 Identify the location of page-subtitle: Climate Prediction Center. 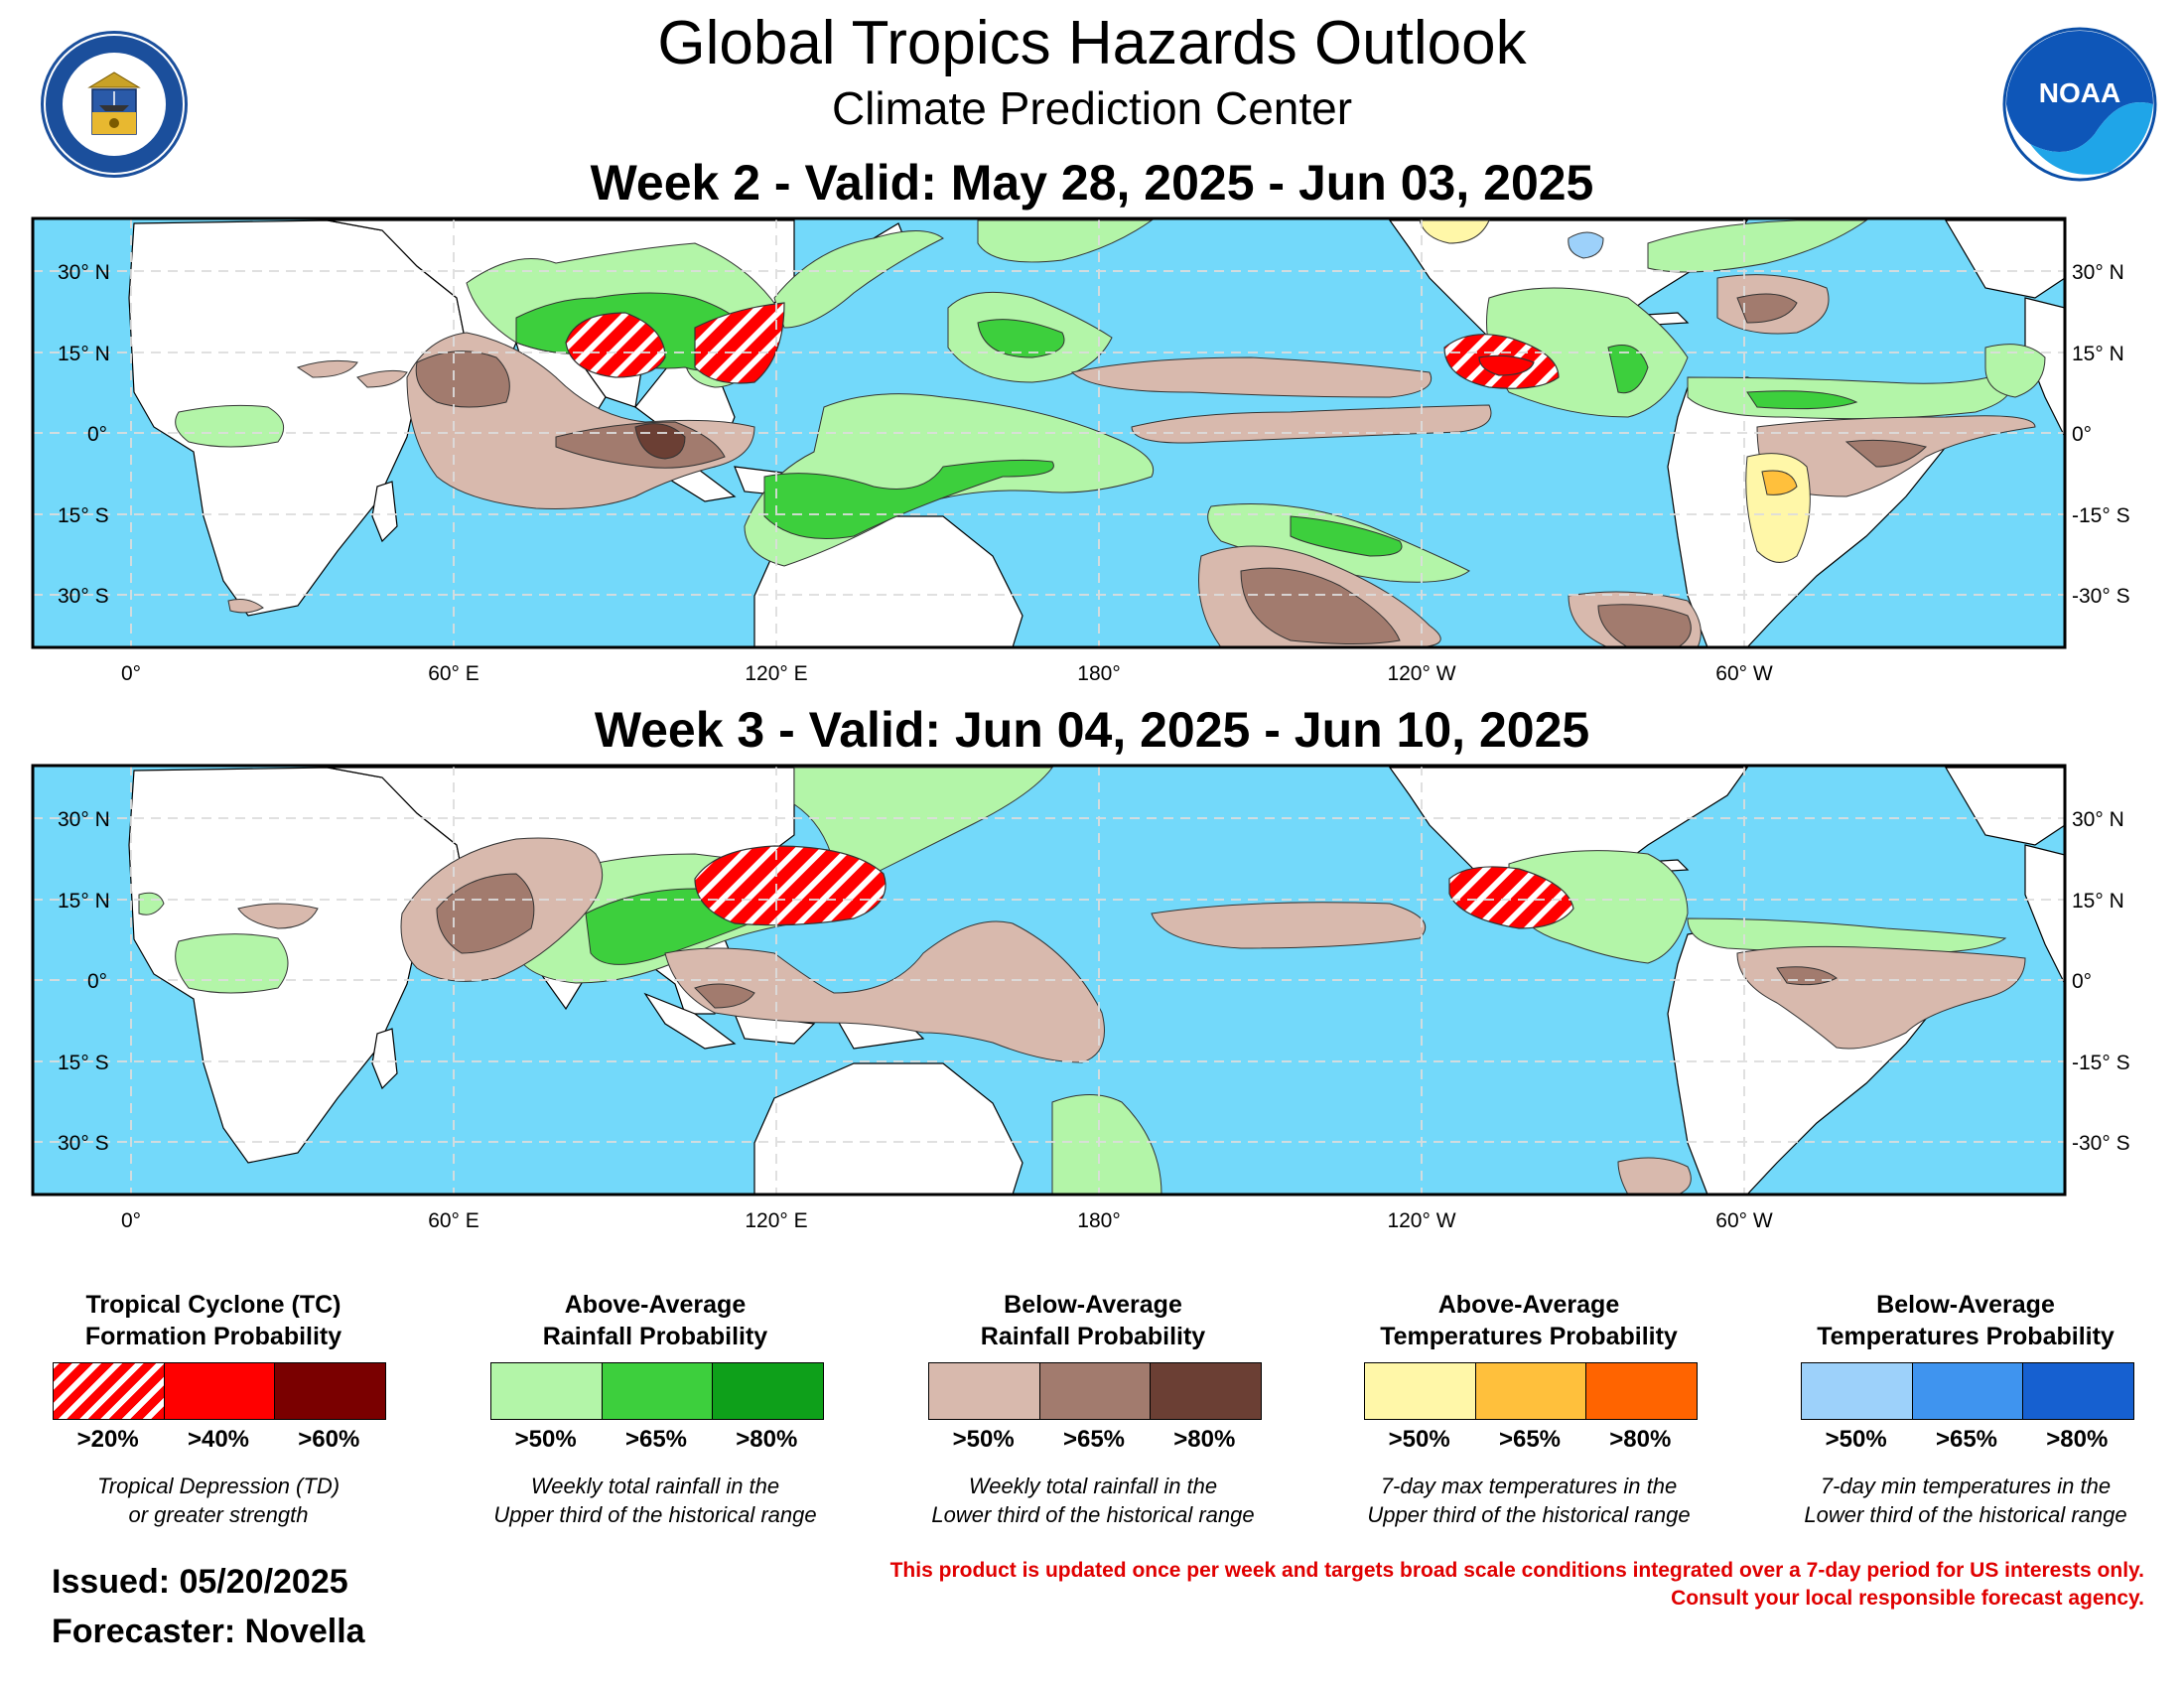
(1092, 108).